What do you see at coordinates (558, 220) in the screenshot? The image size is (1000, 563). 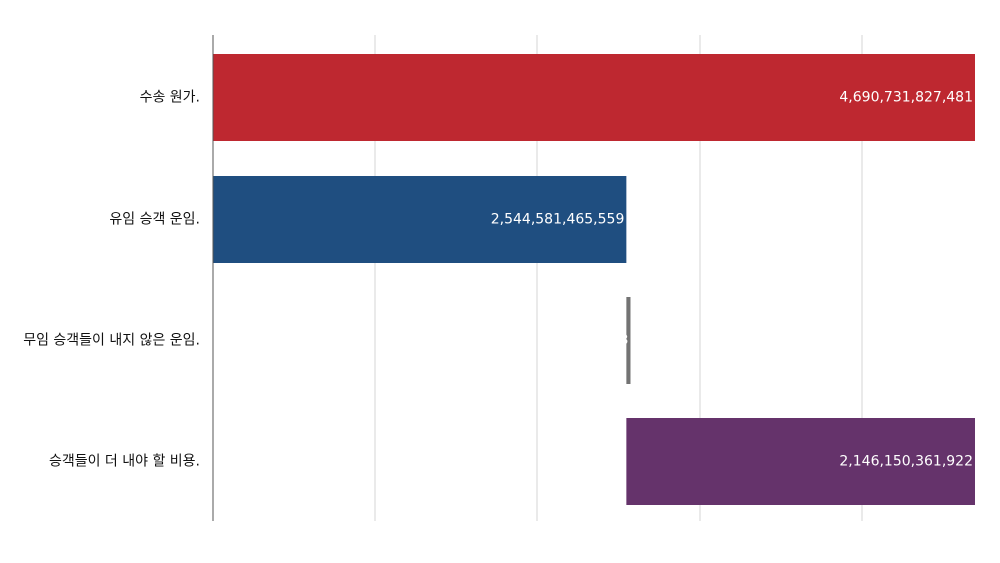 I see `value-label-2: 2,544,581,465,559` at bounding box center [558, 220].